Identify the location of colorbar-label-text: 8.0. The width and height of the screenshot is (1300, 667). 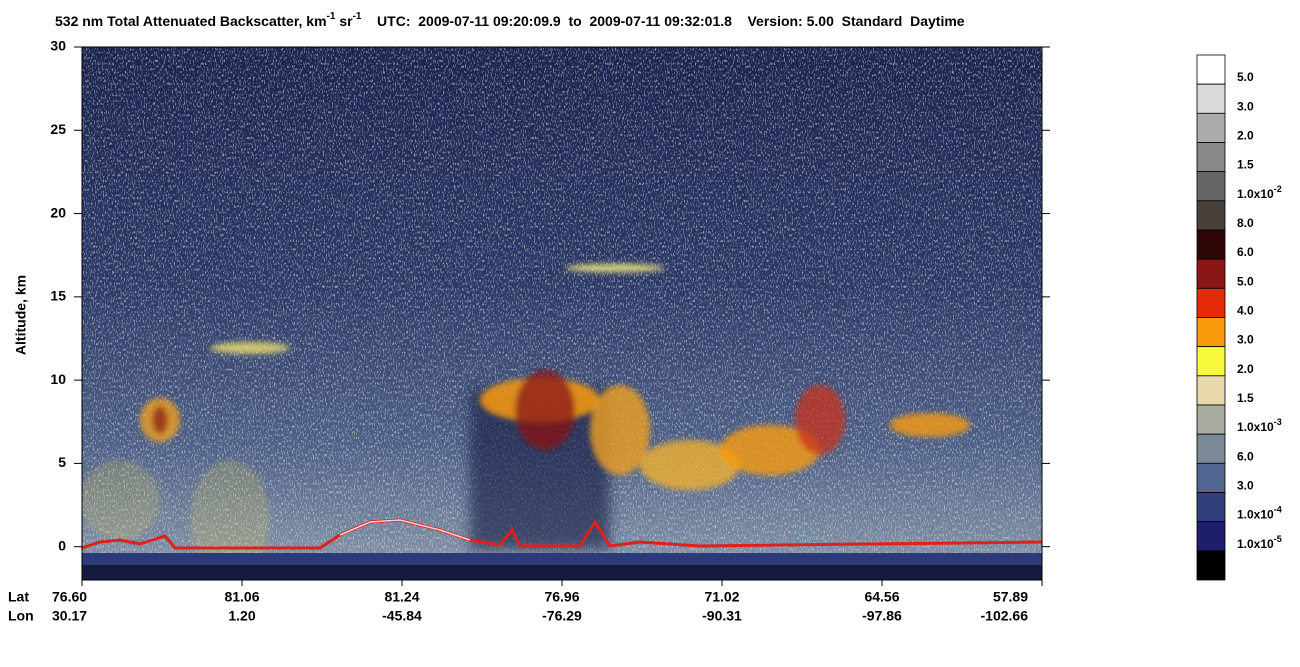
(1245, 223).